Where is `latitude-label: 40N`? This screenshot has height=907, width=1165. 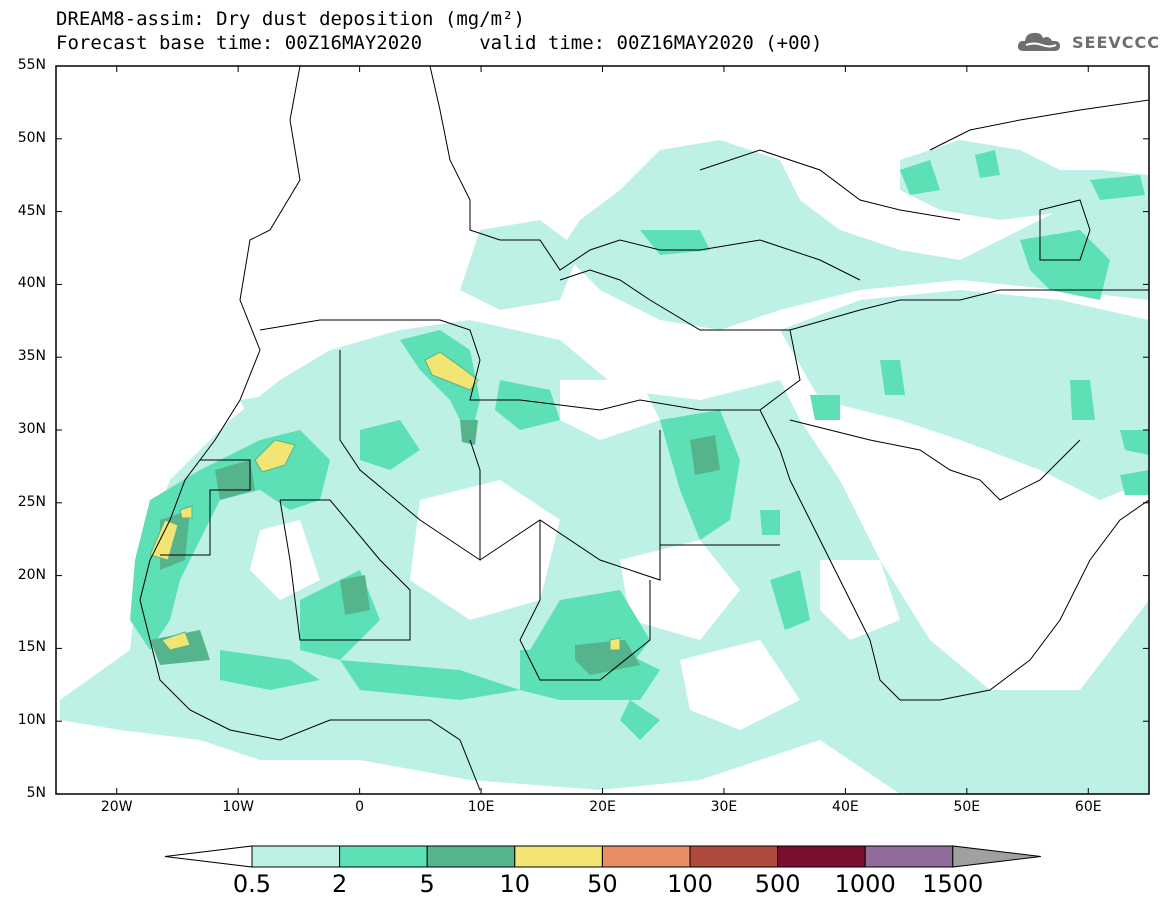
latitude-label: 40N is located at coordinates (31, 283).